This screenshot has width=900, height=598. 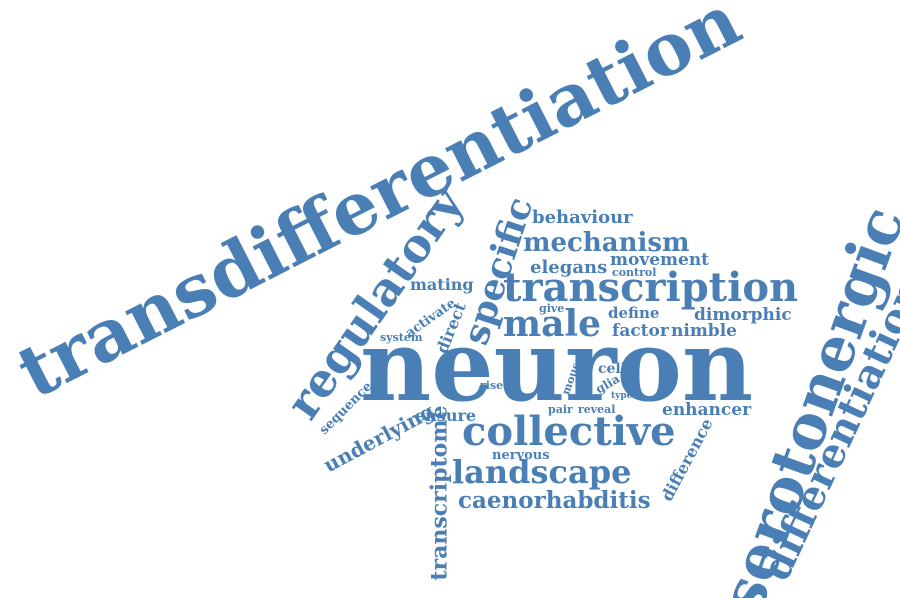 I want to click on word-enhancer: enhancer, so click(x=707, y=410).